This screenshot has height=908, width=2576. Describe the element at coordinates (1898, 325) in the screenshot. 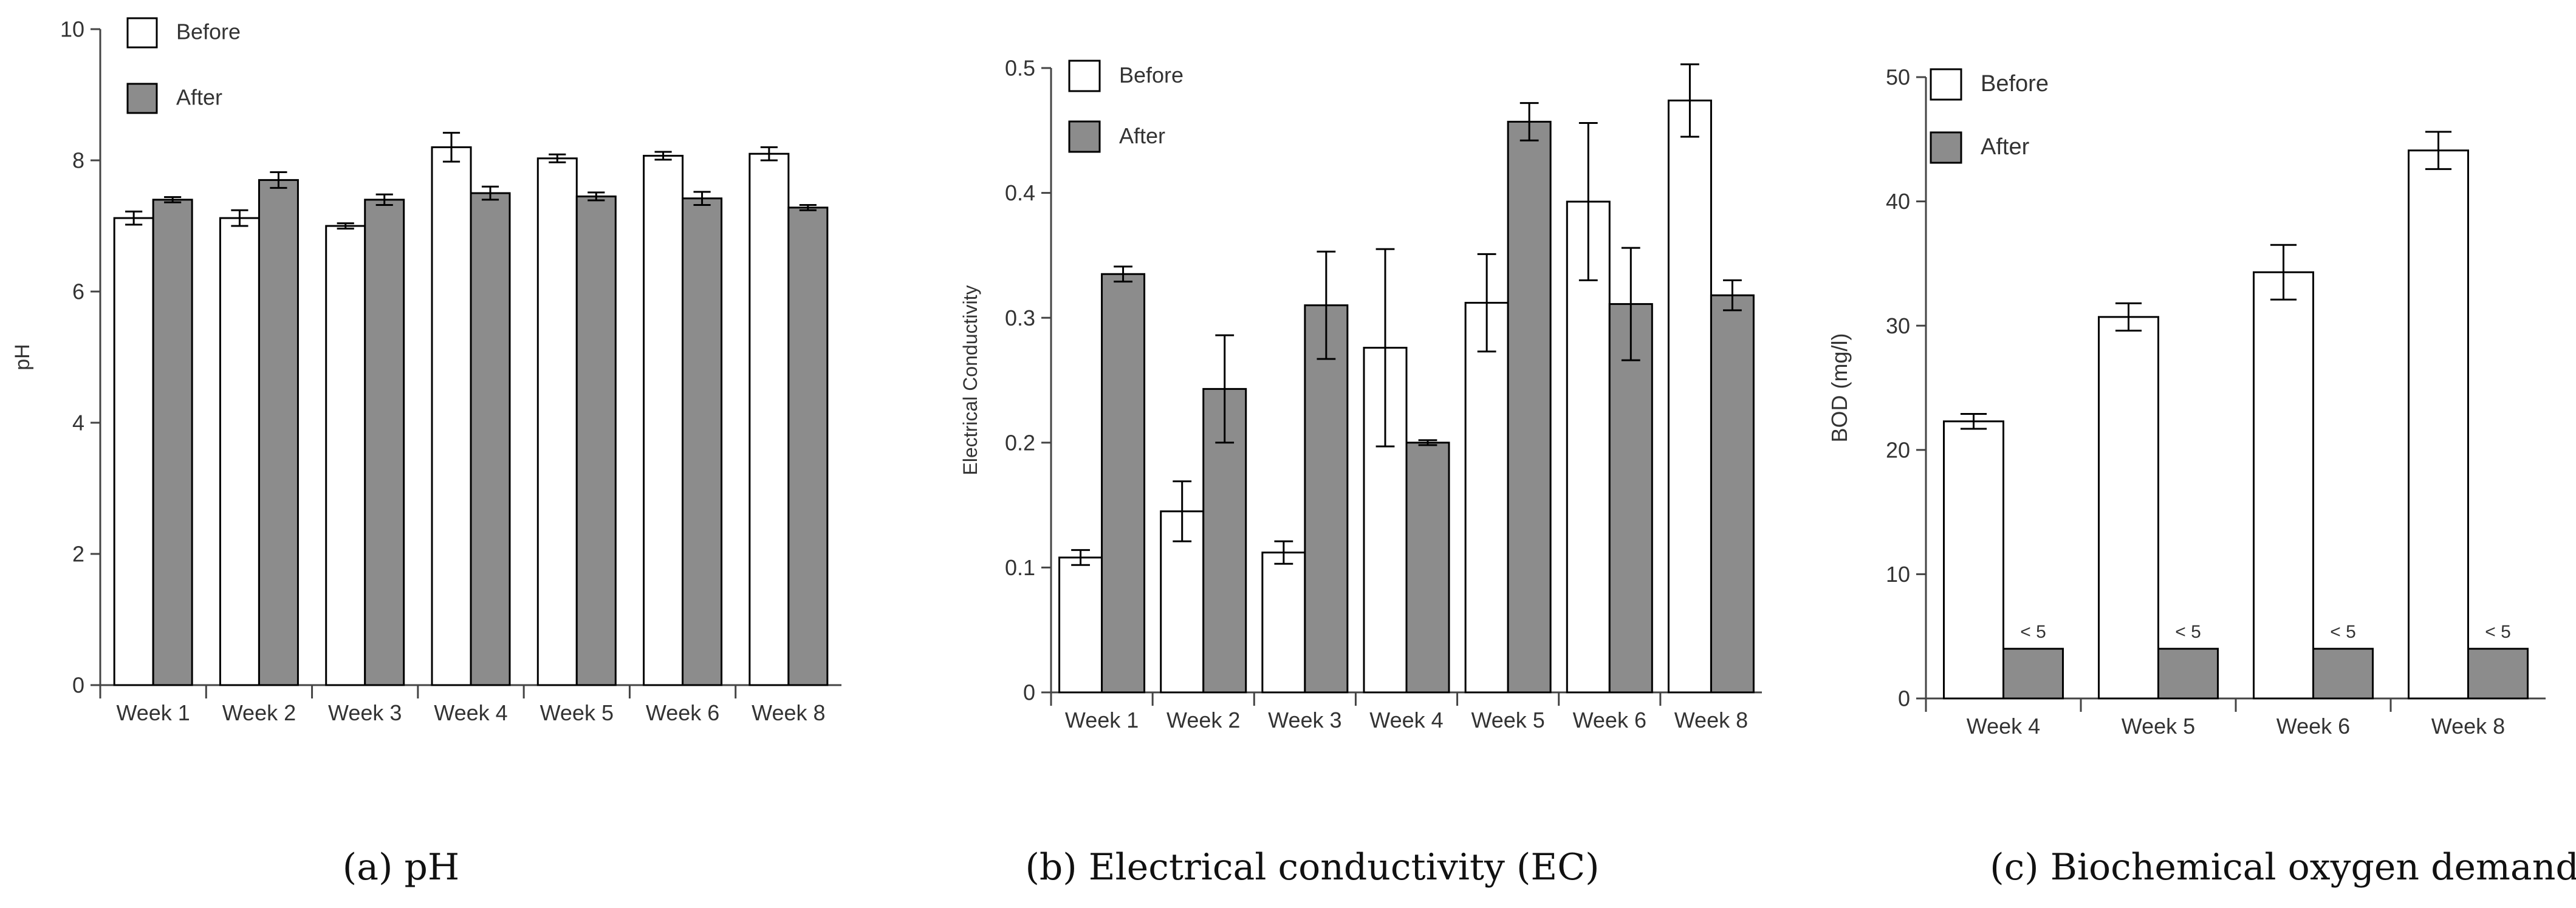

I see `y-tick-label: 30` at that location.